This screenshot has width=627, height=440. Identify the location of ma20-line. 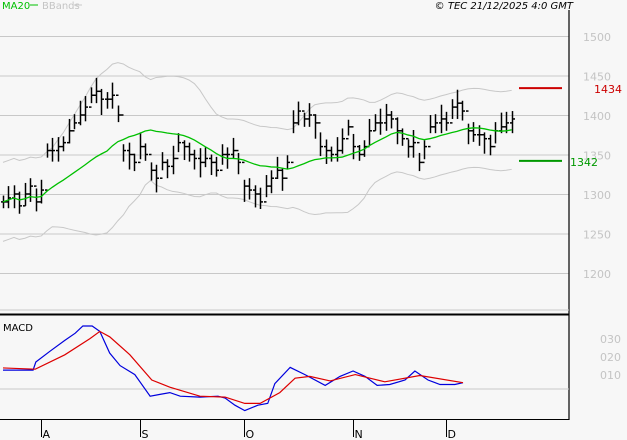
(257, 165).